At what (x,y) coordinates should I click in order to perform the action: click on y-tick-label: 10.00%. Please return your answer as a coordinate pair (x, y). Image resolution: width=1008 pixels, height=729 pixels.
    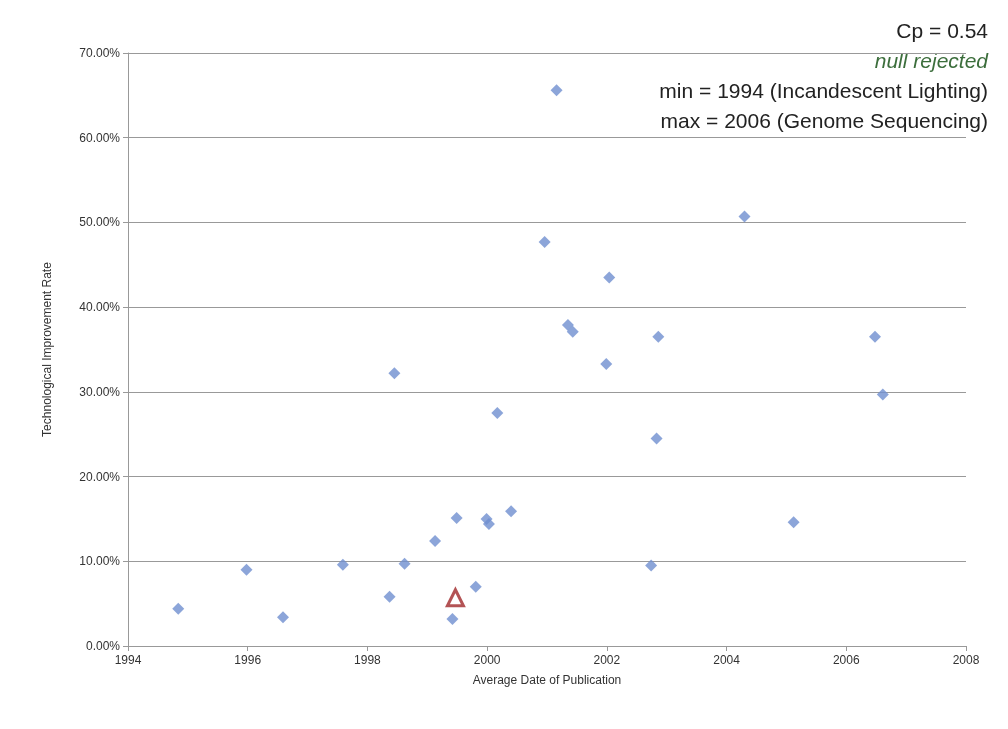
    Looking at the image, I should click on (100, 561).